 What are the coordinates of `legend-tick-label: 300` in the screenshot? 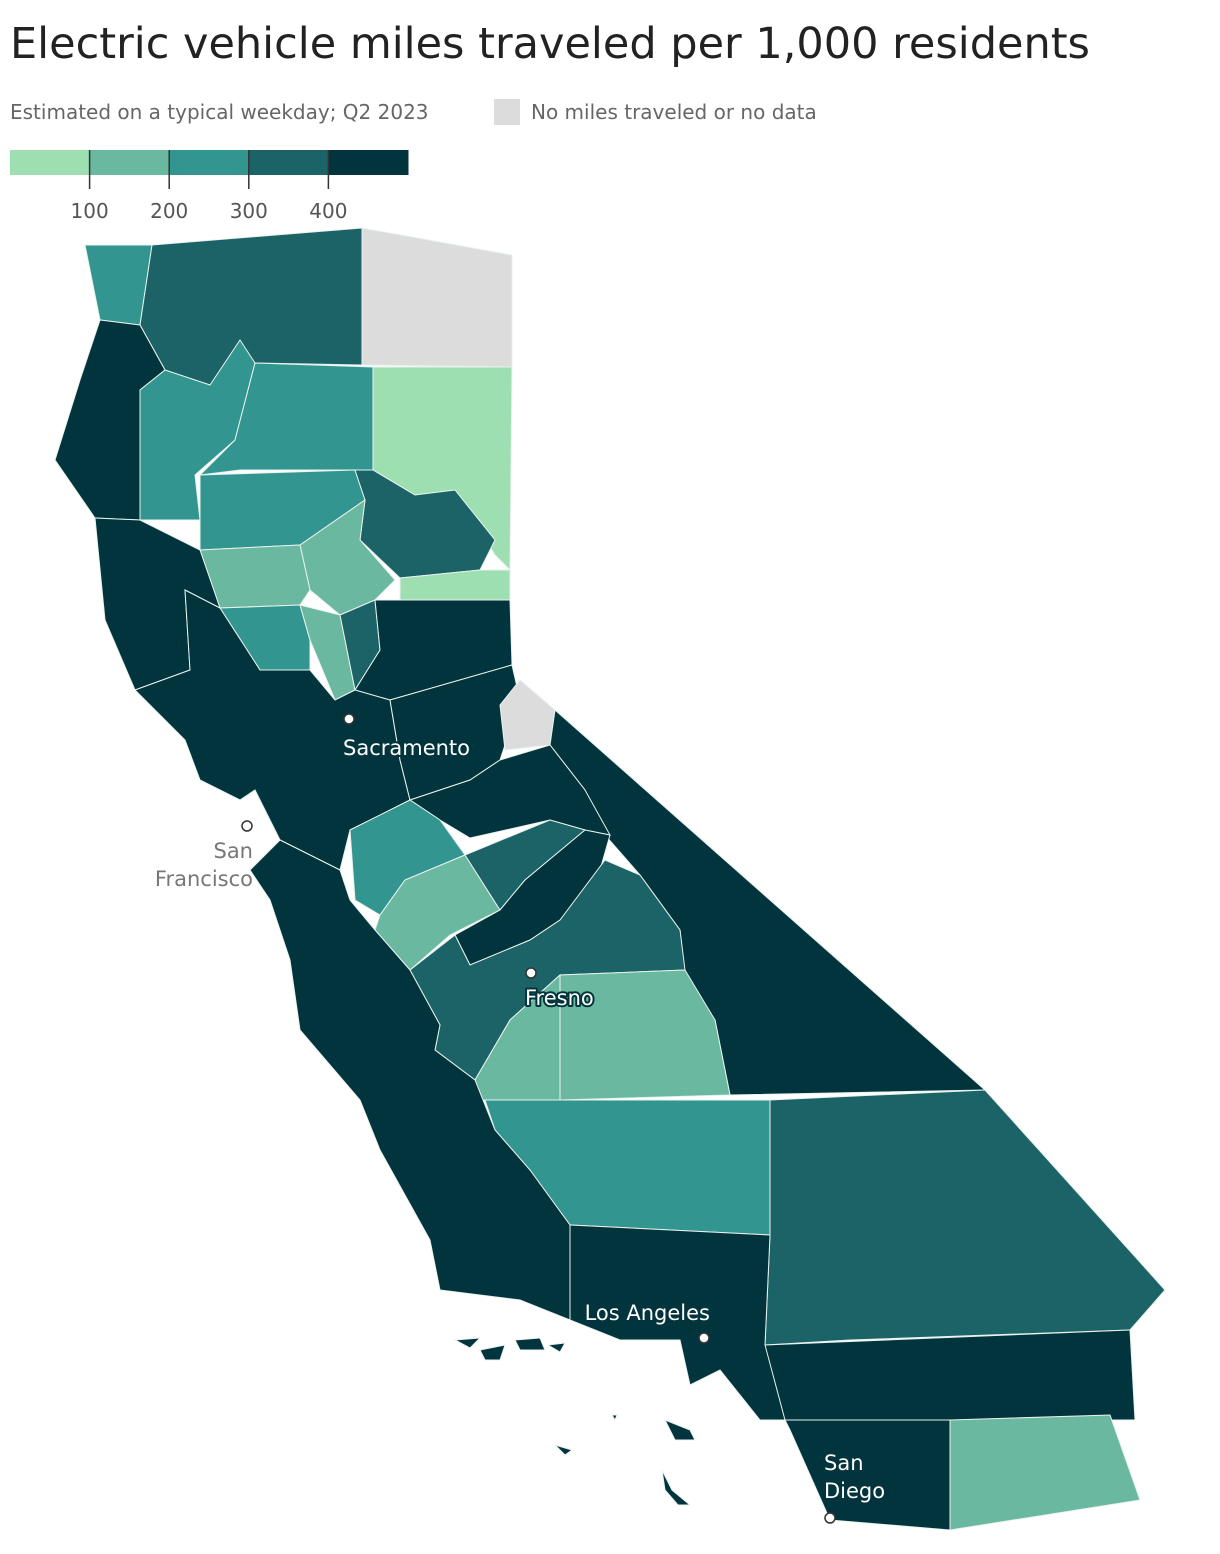 It's located at (249, 211).